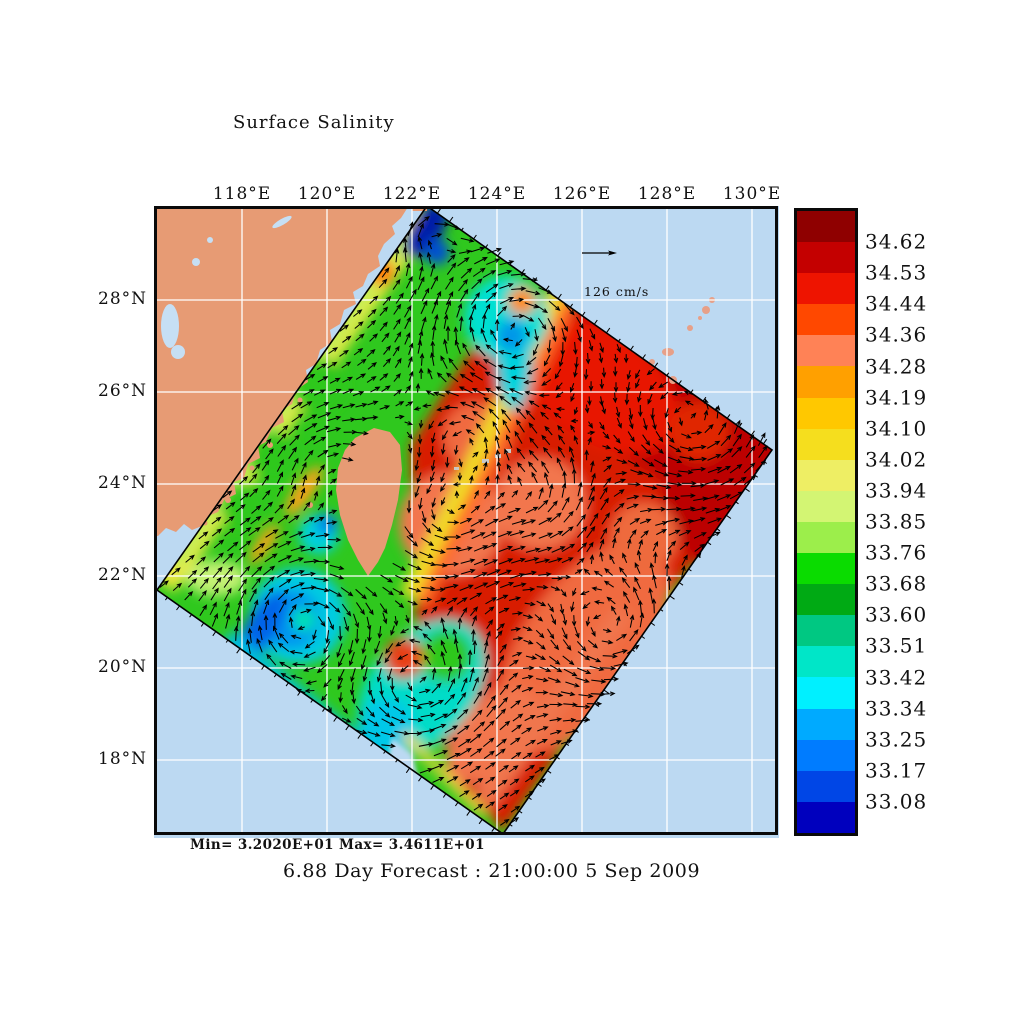  I want to click on colorbar-level-label: 34.62, so click(896, 241).